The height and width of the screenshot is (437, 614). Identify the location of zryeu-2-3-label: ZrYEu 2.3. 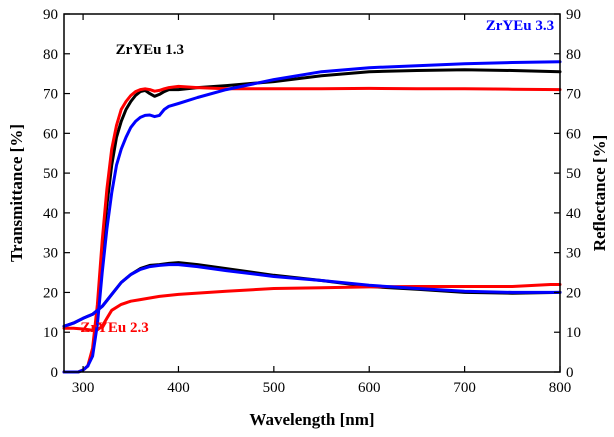
(114, 328).